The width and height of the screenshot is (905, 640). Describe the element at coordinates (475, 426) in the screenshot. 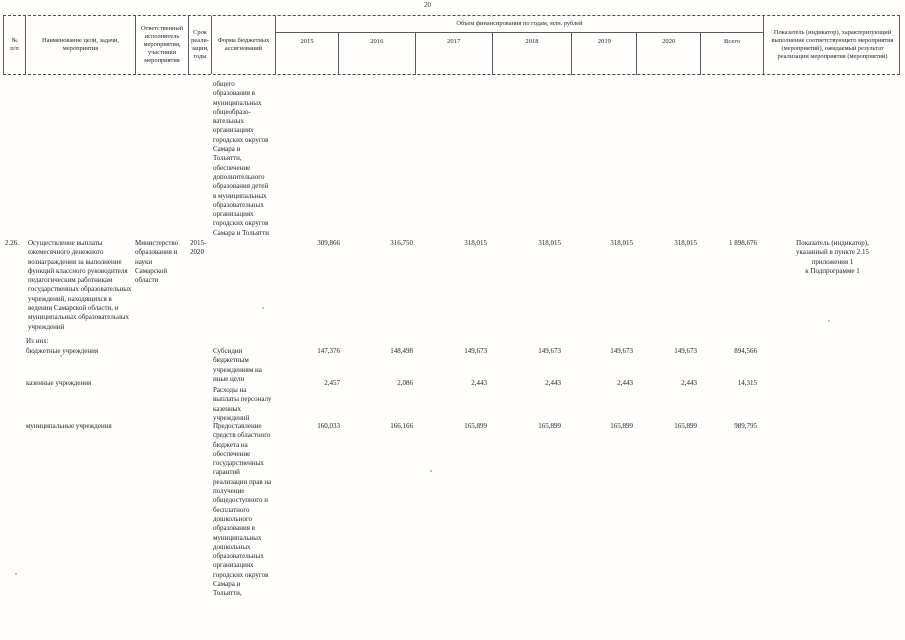

I see `subrow-municipal-value-2017: 165,899` at that location.